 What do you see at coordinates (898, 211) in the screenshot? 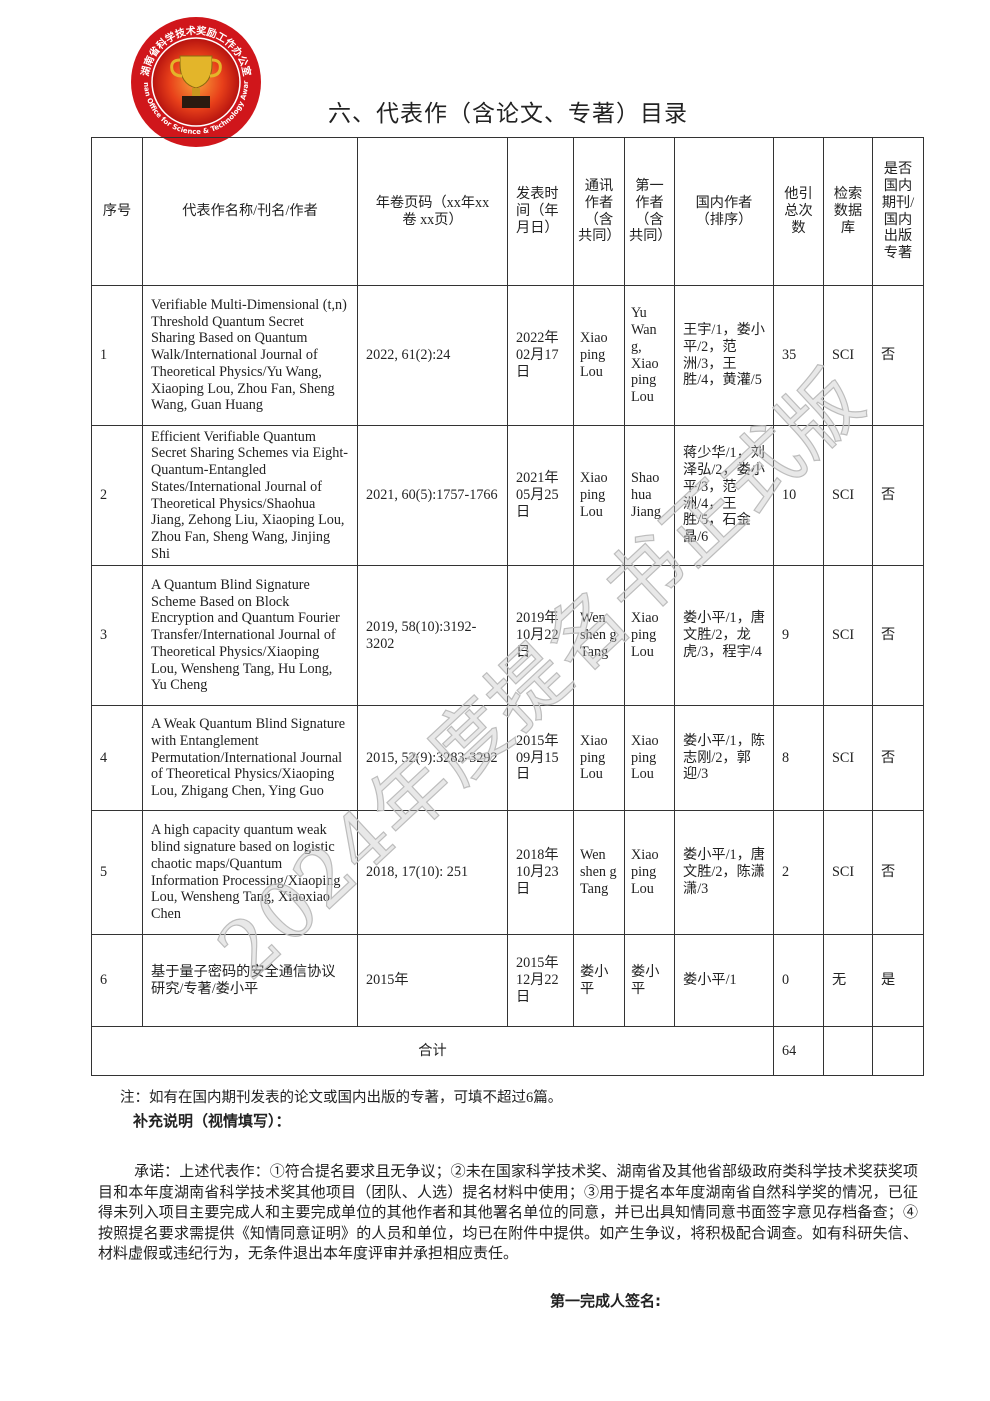
I see `header-cell: 是否国内期刊/国内出版专著` at bounding box center [898, 211].